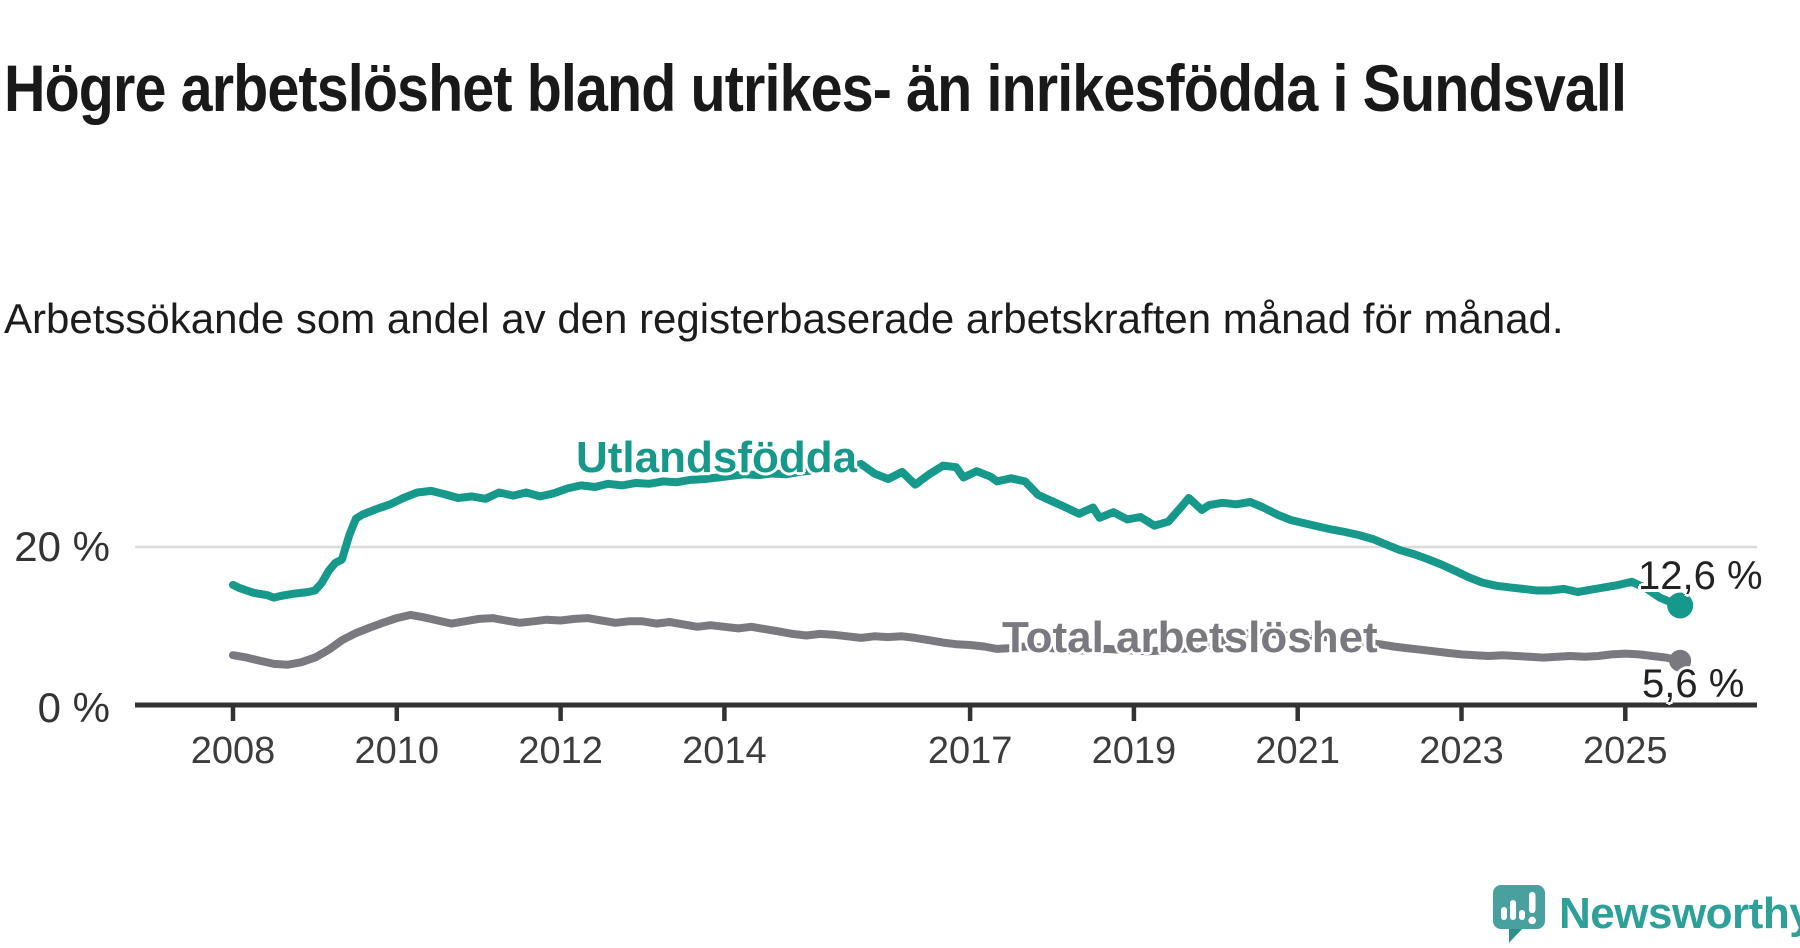 This screenshot has height=948, width=1800. Describe the element at coordinates (717, 457) in the screenshot. I see `series-label-utlandsfodda: Utlandsfödda` at that location.